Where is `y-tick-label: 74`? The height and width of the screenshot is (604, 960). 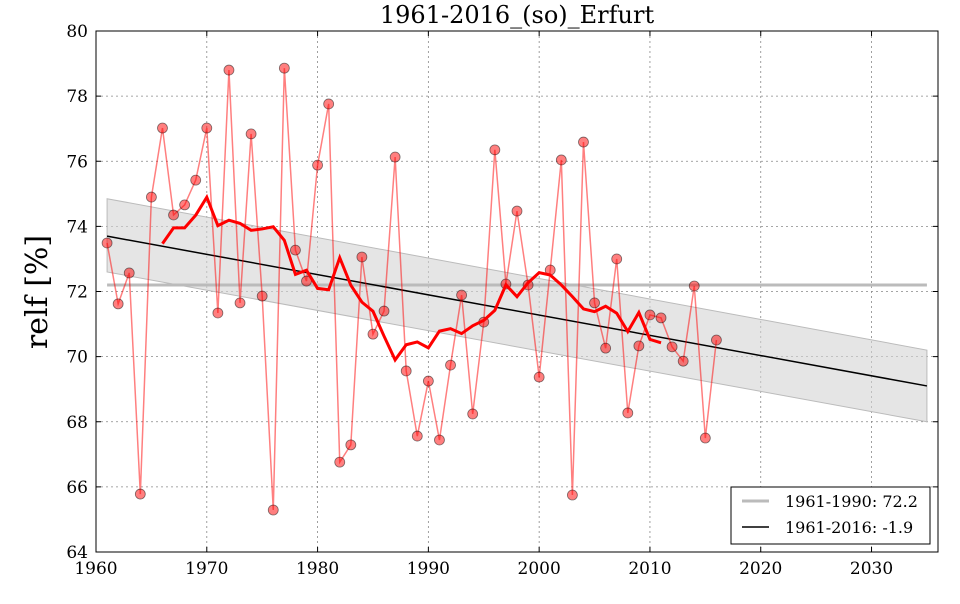
y-tick-label: 74 is located at coordinates (77, 227).